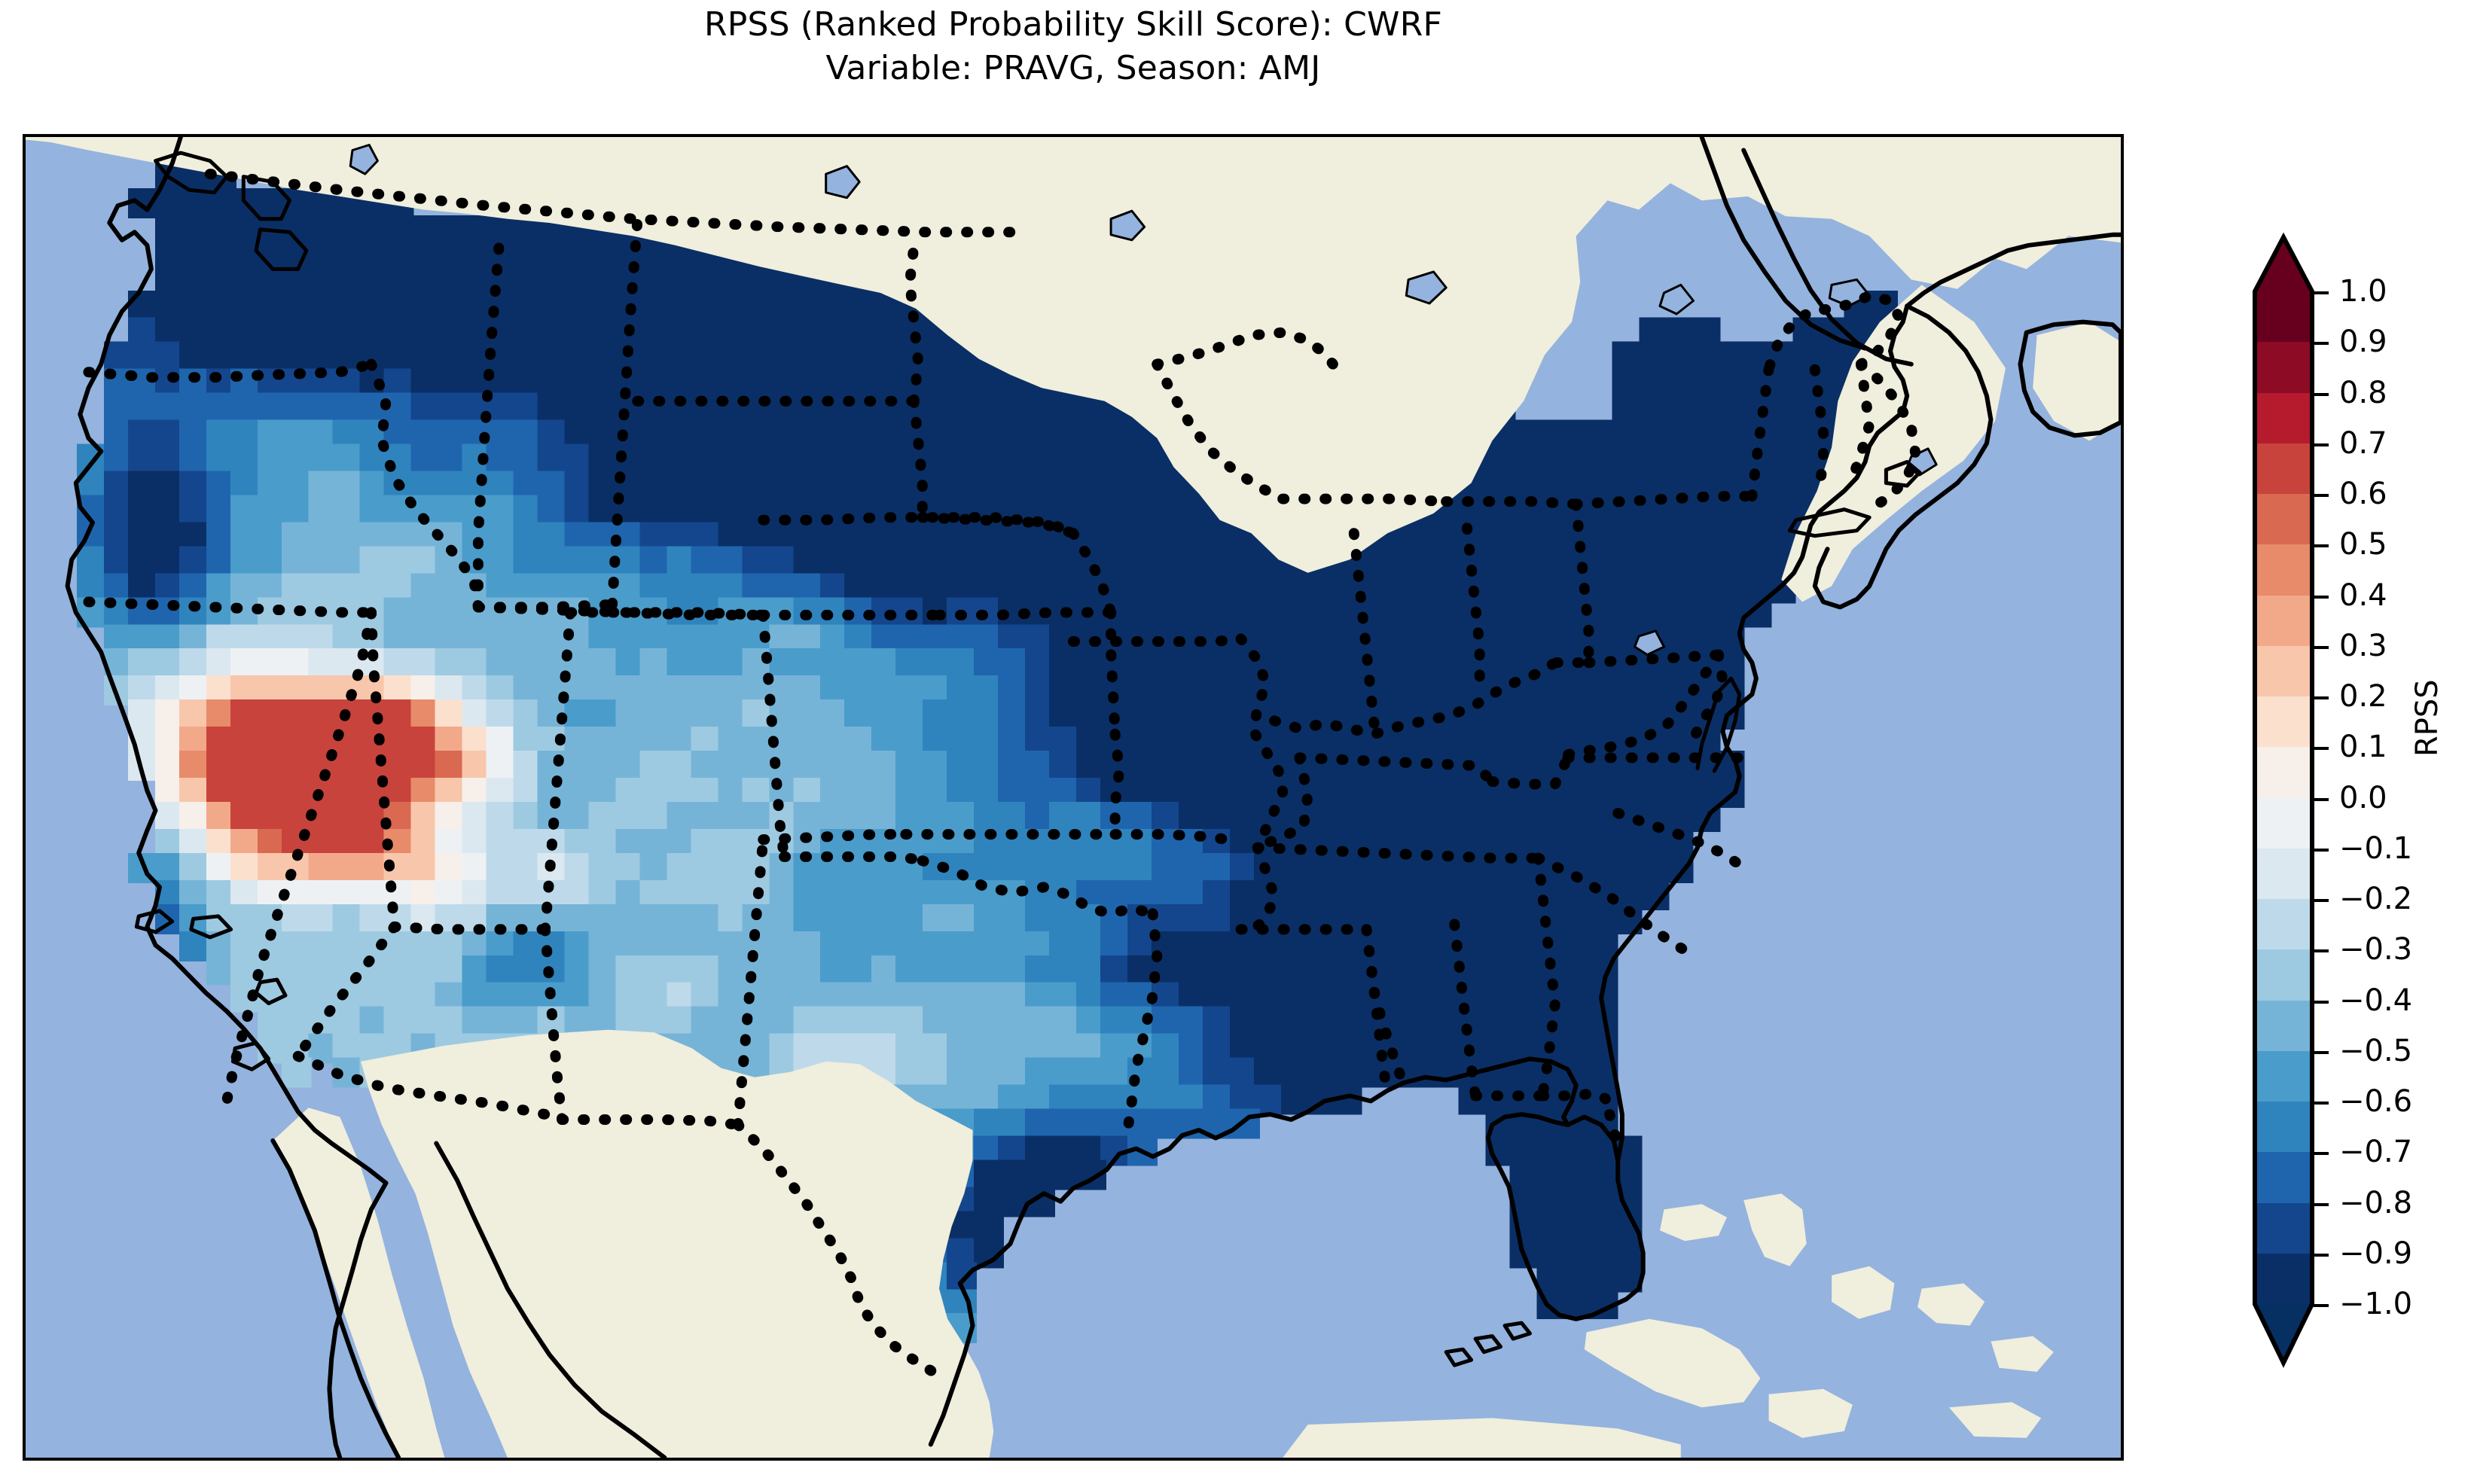 The width and height of the screenshot is (2474, 1484). I want to click on colorbar-tick-label: −0.1, so click(2376, 848).